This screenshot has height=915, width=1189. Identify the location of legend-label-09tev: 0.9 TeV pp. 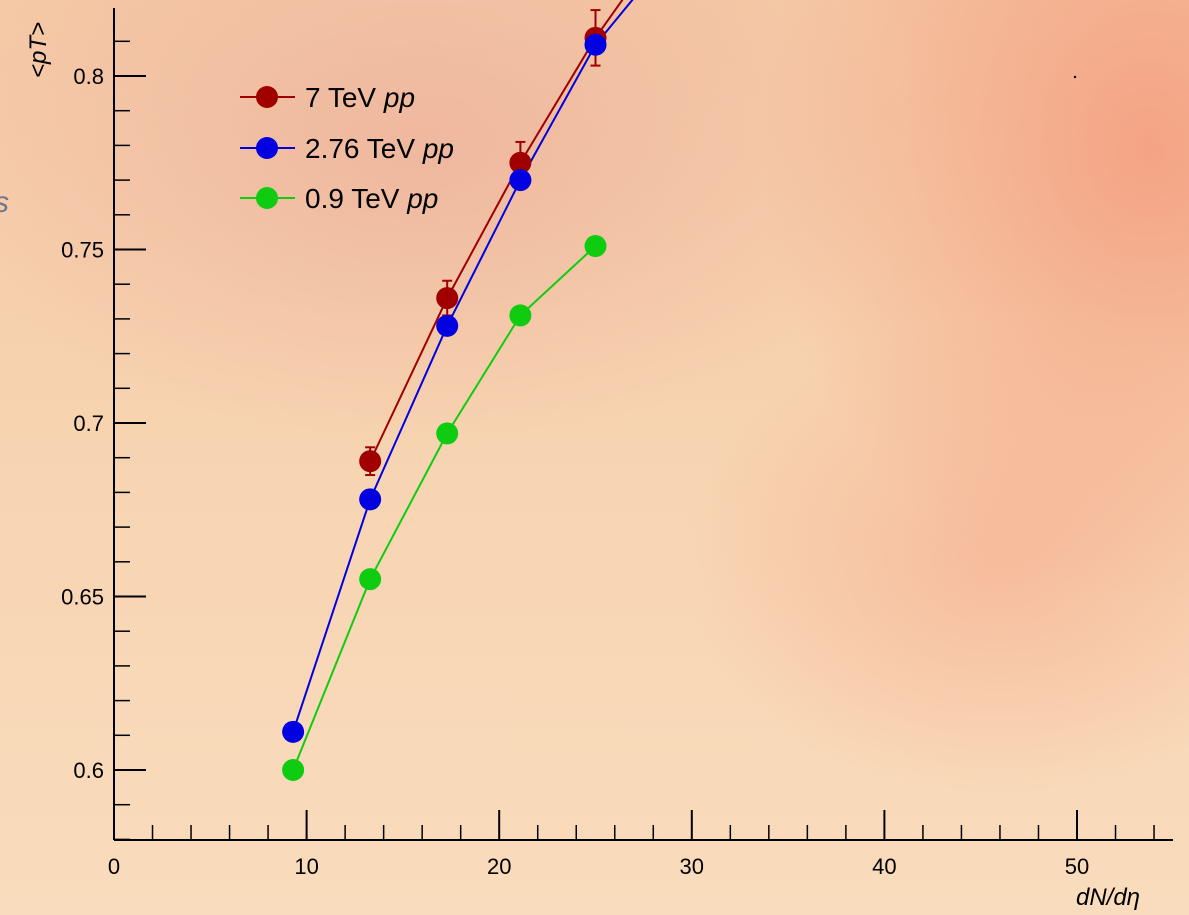
(371, 198).